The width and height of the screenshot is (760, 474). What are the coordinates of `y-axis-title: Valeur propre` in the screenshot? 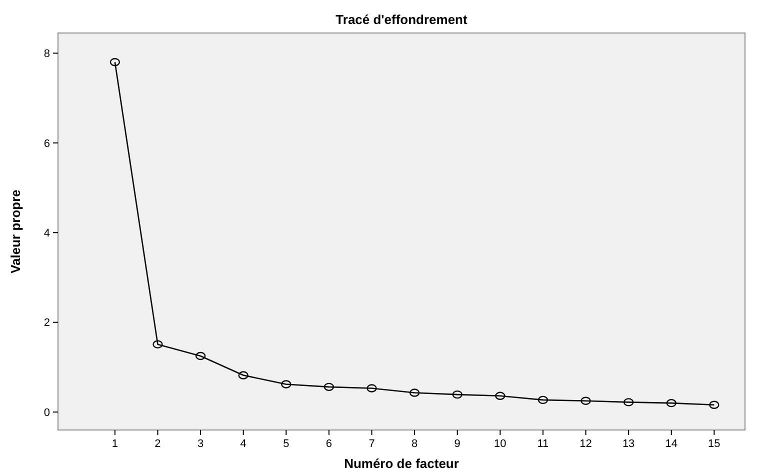 It's located at (15, 232).